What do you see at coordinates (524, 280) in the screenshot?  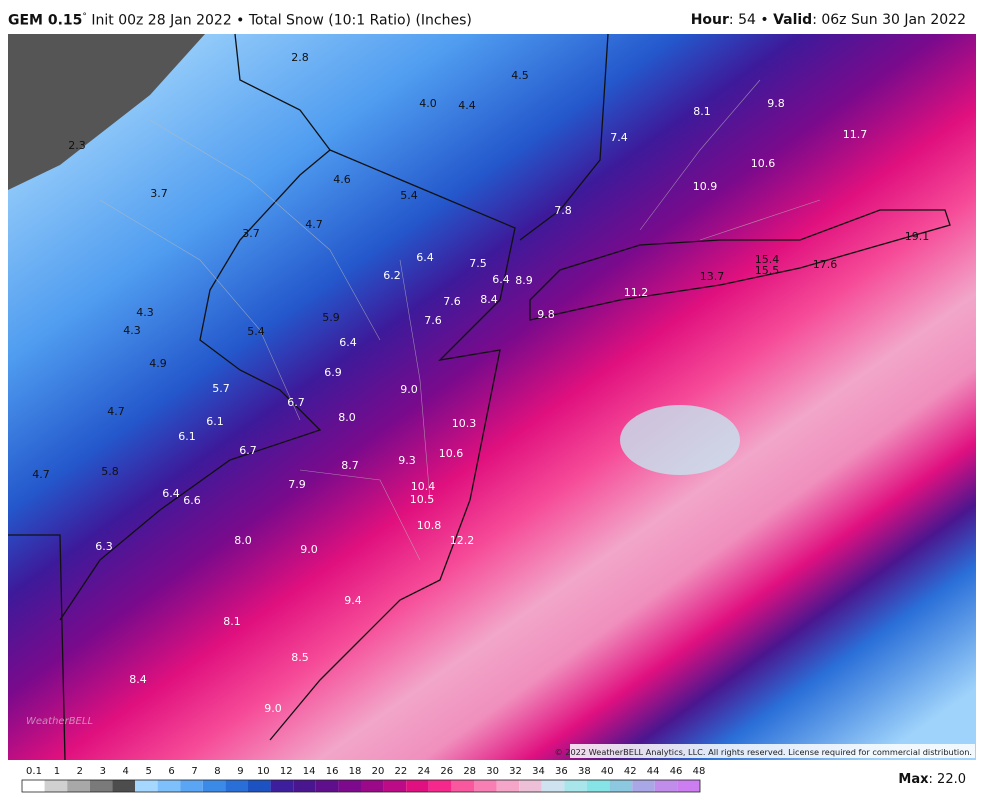 I see `snow-total-label: 8.9` at bounding box center [524, 280].